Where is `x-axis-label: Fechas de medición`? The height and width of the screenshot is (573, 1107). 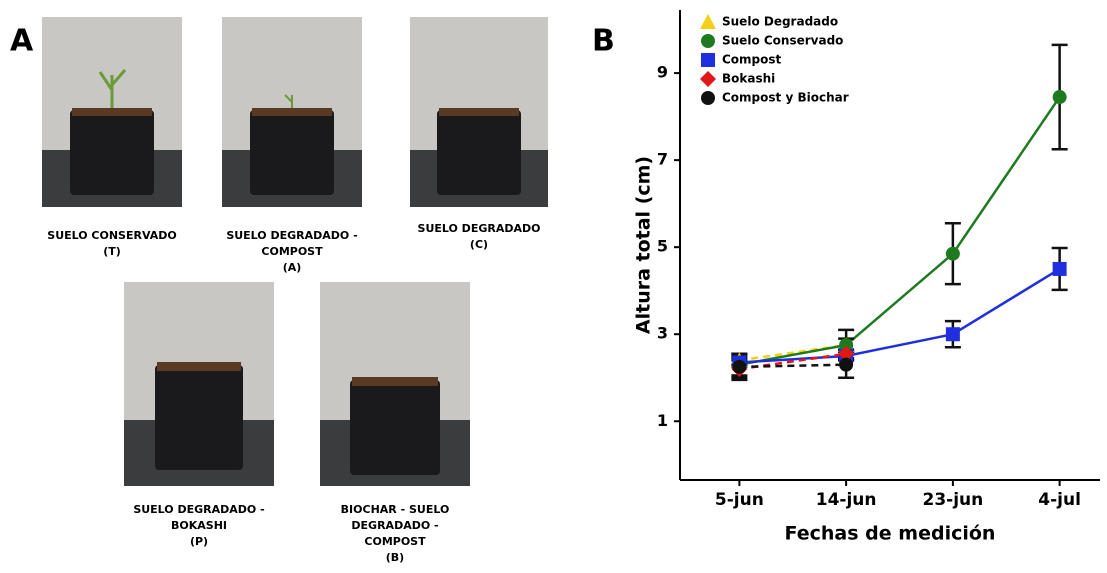 x-axis-label: Fechas de medición is located at coordinates (890, 534).